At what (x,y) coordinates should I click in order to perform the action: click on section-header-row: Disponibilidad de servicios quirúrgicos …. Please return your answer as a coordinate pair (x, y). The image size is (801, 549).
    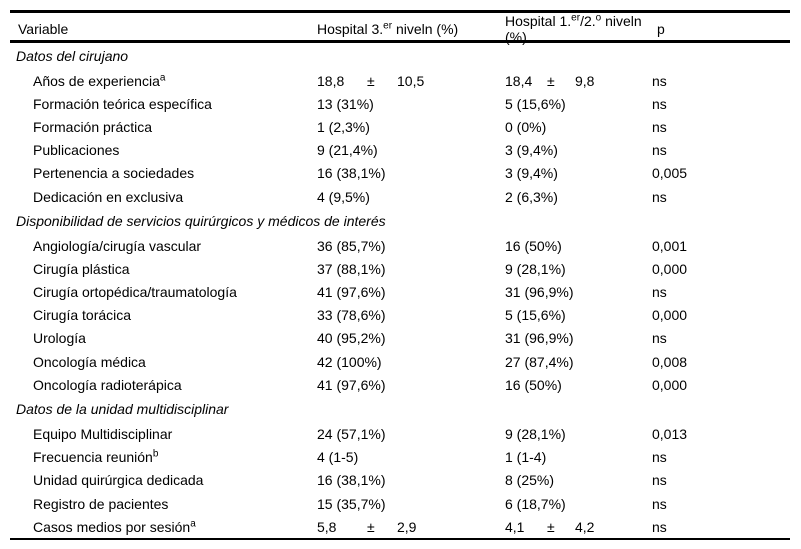
    Looking at the image, I should click on (400, 221).